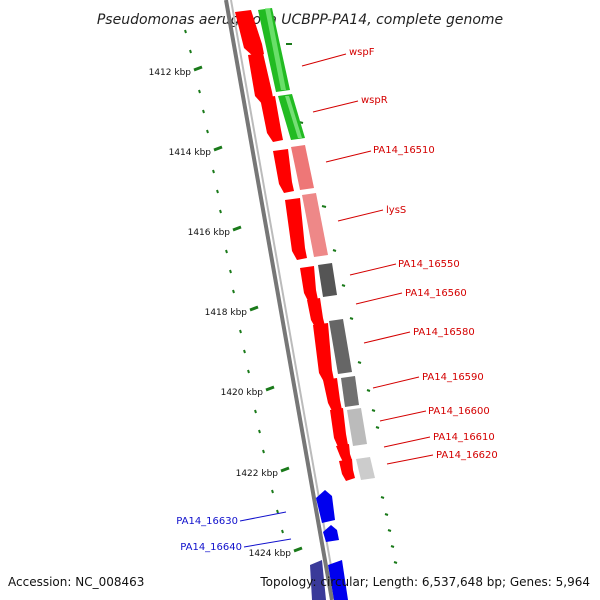 The width and height of the screenshot is (600, 600). Describe the element at coordinates (249, 33) in the screenshot. I see `gene-arrow-wspF` at that location.